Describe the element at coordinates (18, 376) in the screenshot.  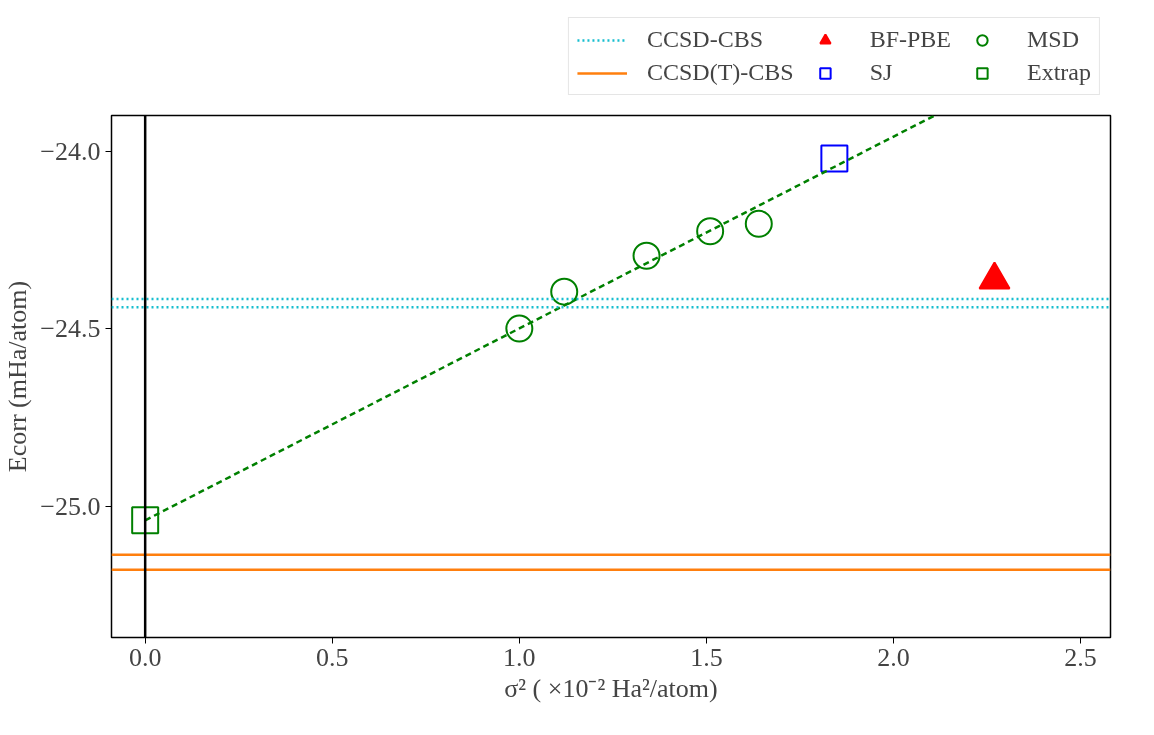
I see `y-axis-title: Ecorr (mHa/atom)` at that location.